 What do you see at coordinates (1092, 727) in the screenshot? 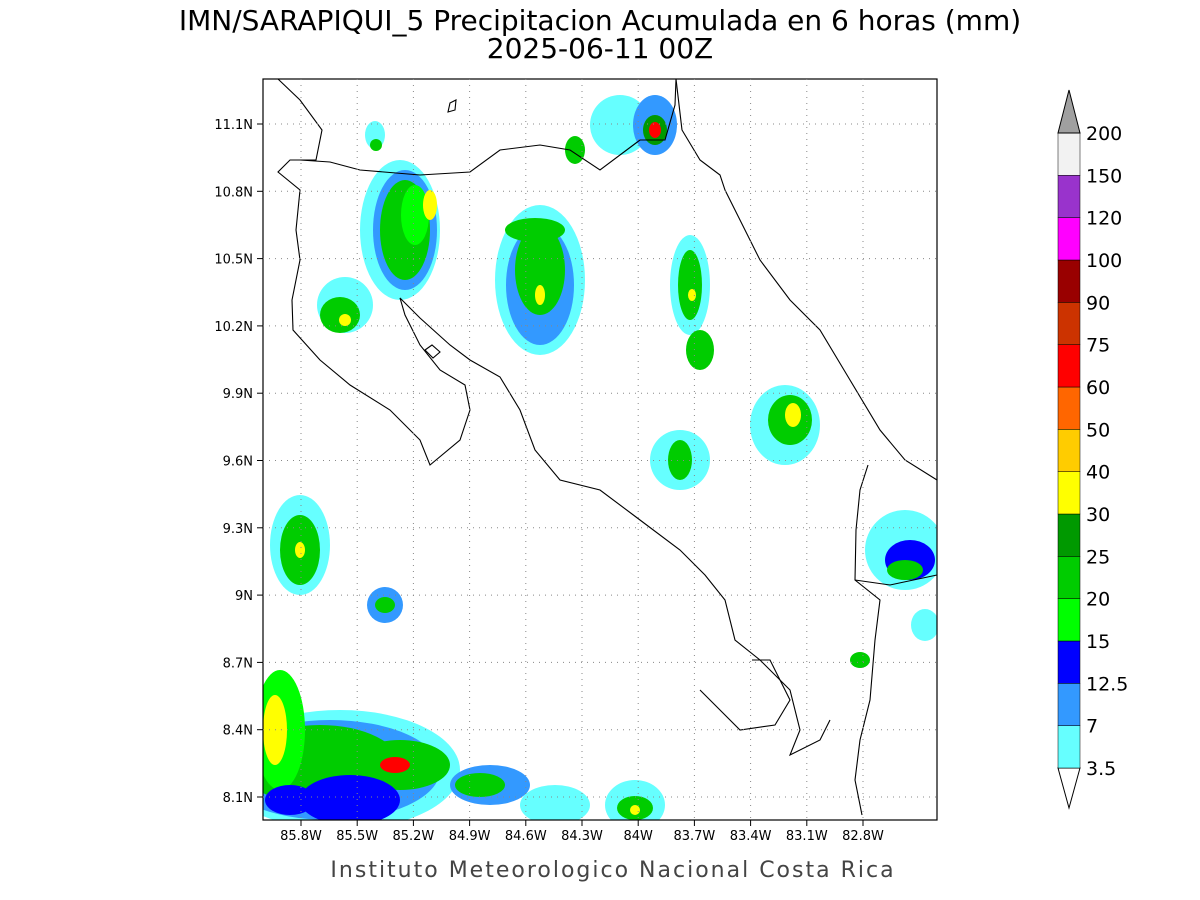
I see `colorbar-label: 7` at bounding box center [1092, 727].